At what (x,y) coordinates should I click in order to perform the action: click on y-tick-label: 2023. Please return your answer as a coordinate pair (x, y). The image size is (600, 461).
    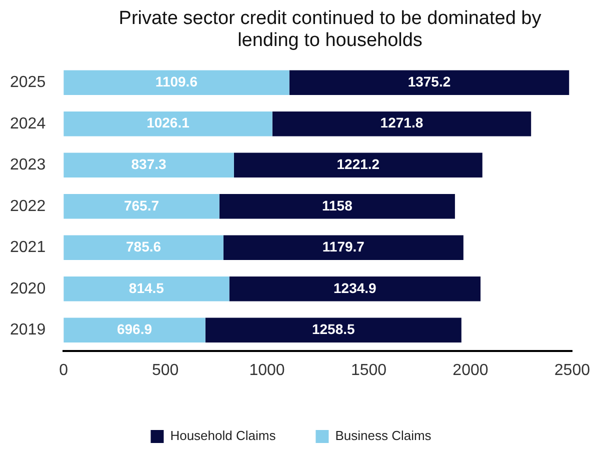
    Looking at the image, I should click on (28, 165).